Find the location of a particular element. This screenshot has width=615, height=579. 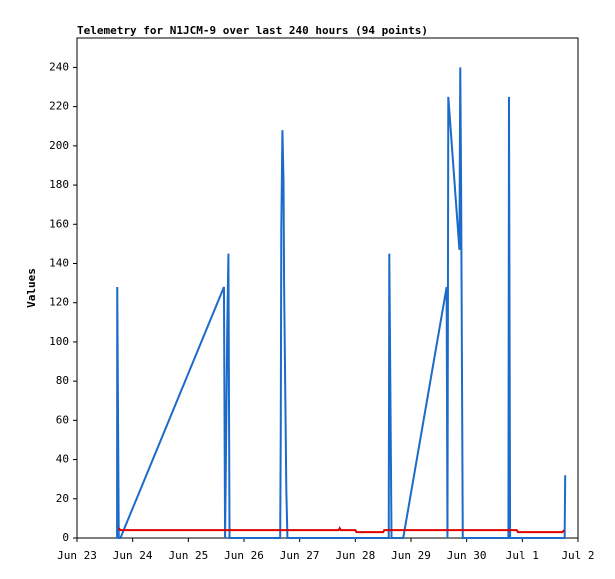

x-tick-label: Jun 30 is located at coordinates (467, 555).